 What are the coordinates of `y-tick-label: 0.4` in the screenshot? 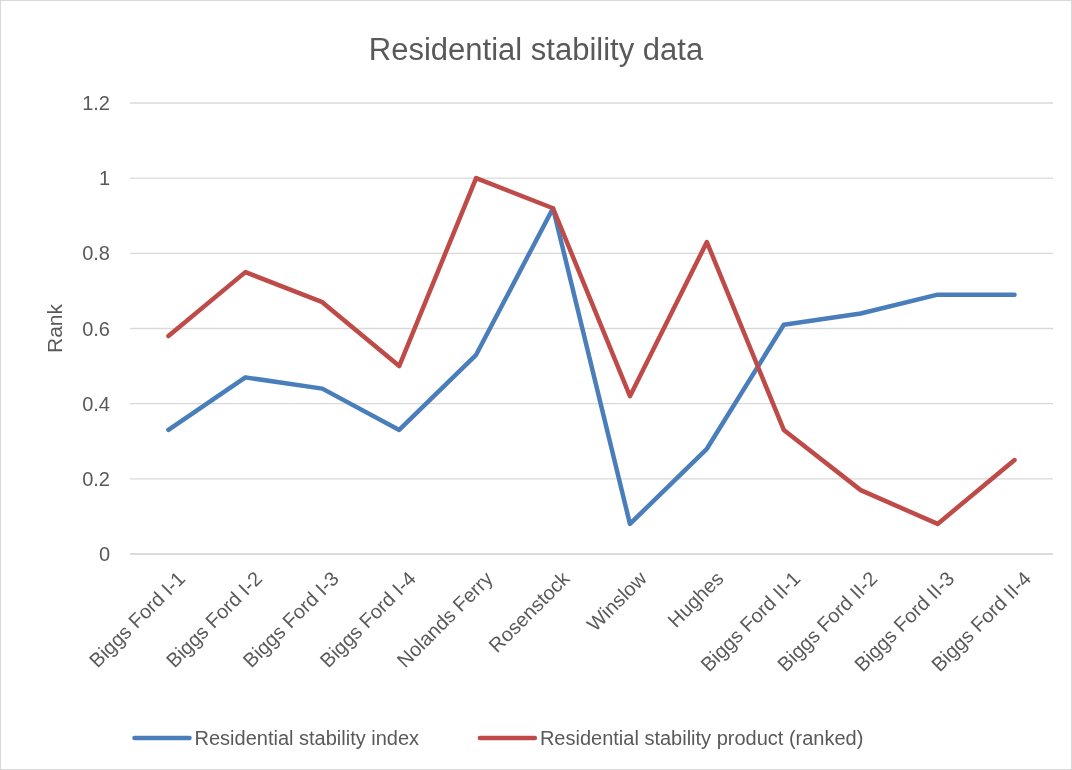 It's located at (96, 403).